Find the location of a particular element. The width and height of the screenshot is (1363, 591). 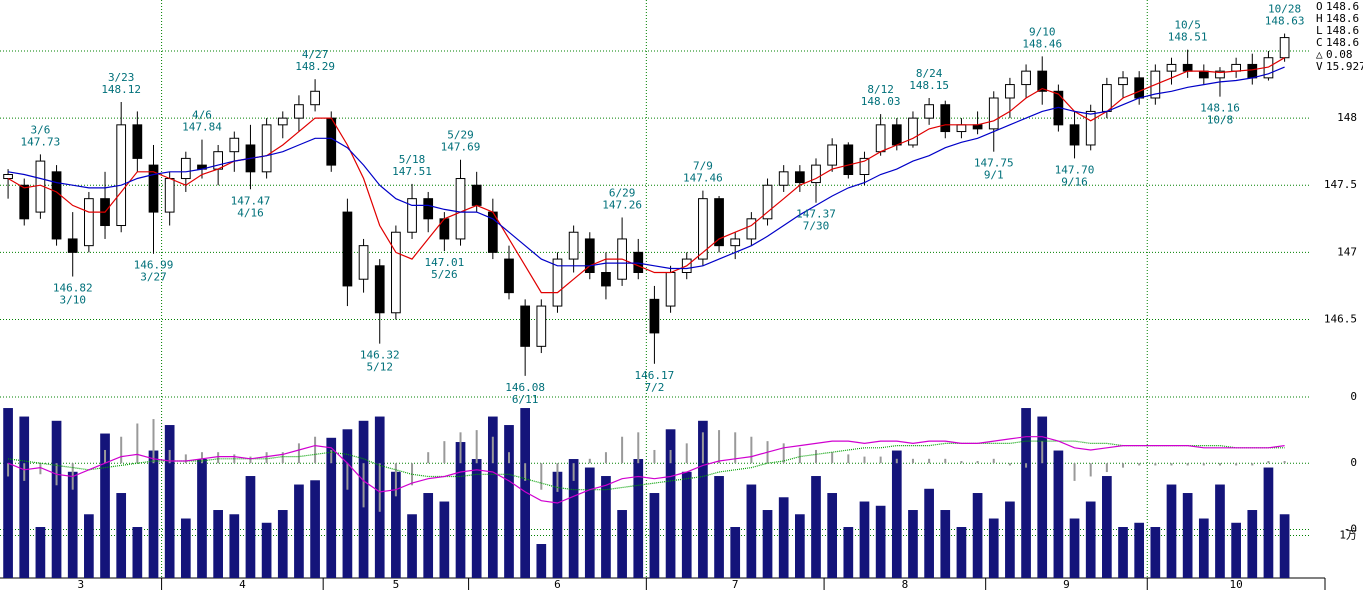

annotation-date: 5/26 is located at coordinates (444, 274).